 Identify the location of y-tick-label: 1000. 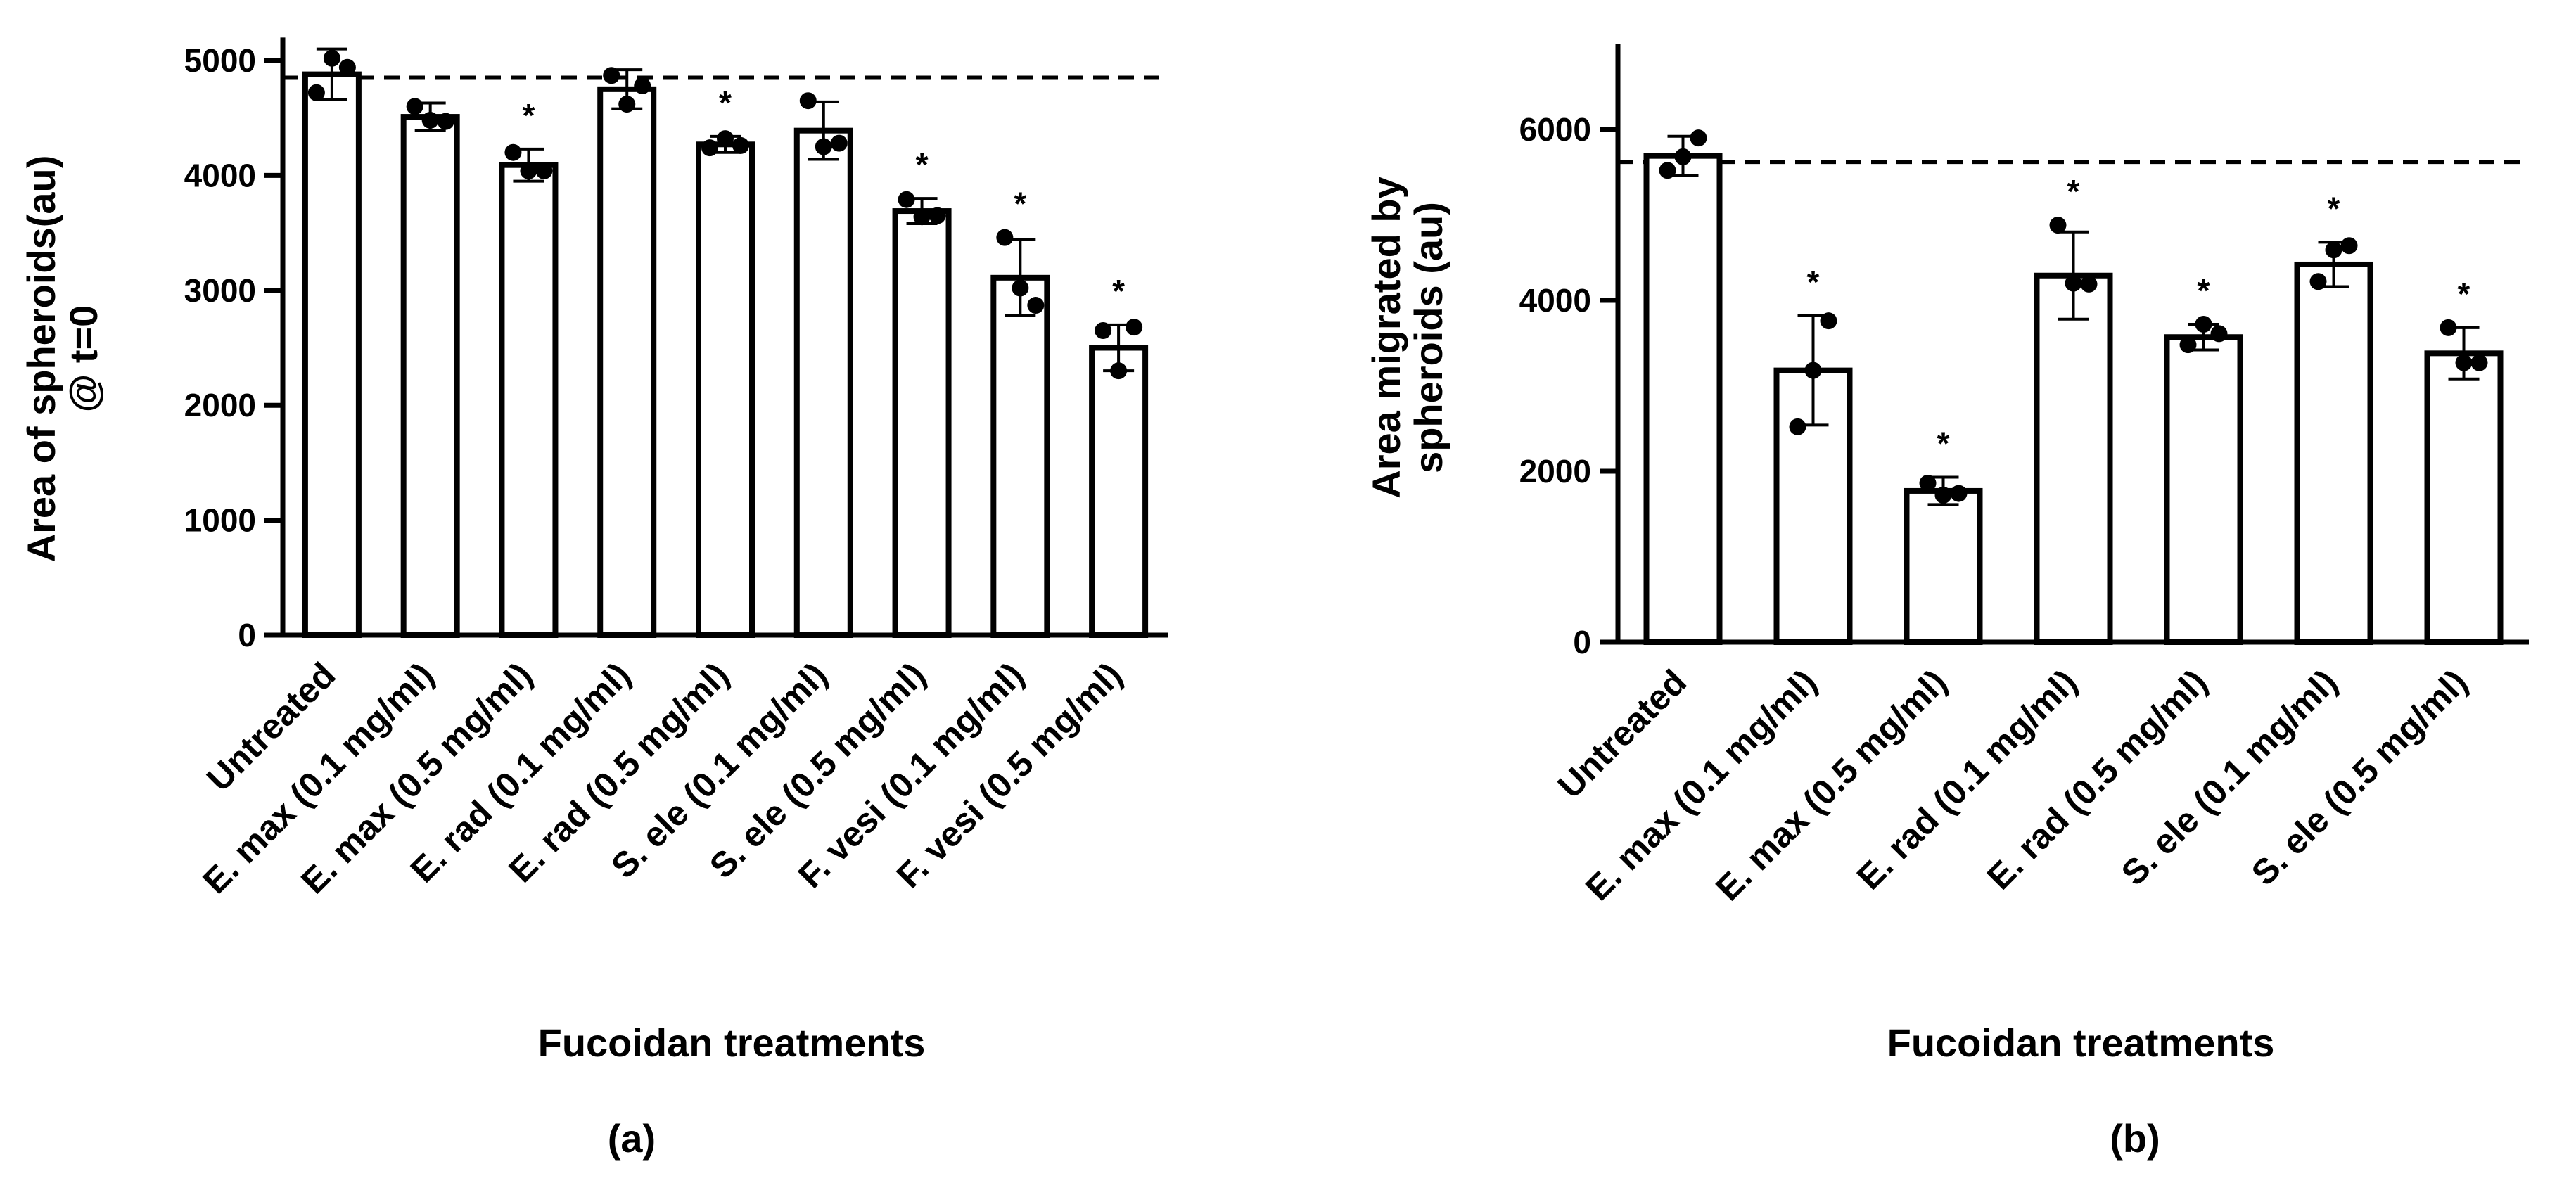
(220, 520).